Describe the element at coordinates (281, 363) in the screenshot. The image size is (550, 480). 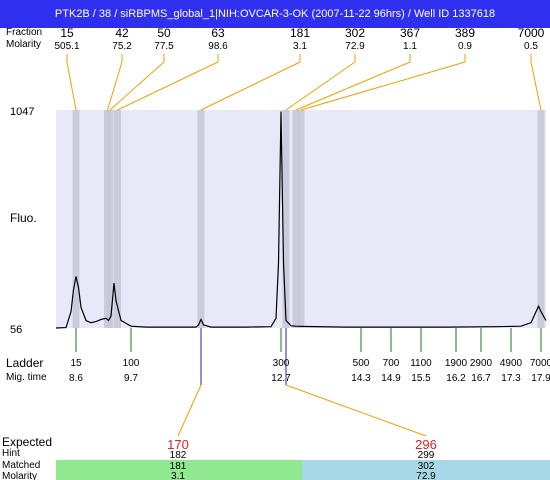
I see `ladder-size-label: 300` at that location.